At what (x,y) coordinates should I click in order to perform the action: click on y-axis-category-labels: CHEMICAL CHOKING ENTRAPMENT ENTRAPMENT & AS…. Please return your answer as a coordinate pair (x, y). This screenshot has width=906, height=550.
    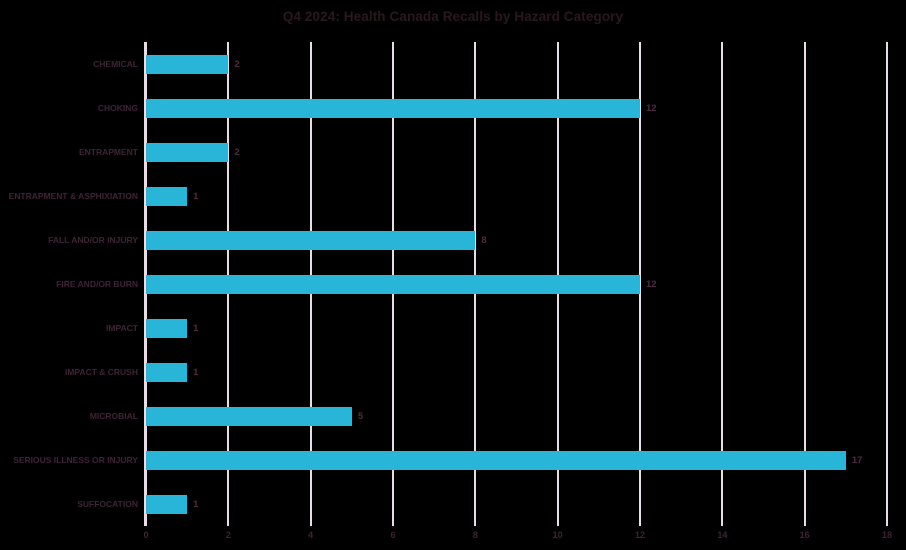
    Looking at the image, I should click on (69, 284).